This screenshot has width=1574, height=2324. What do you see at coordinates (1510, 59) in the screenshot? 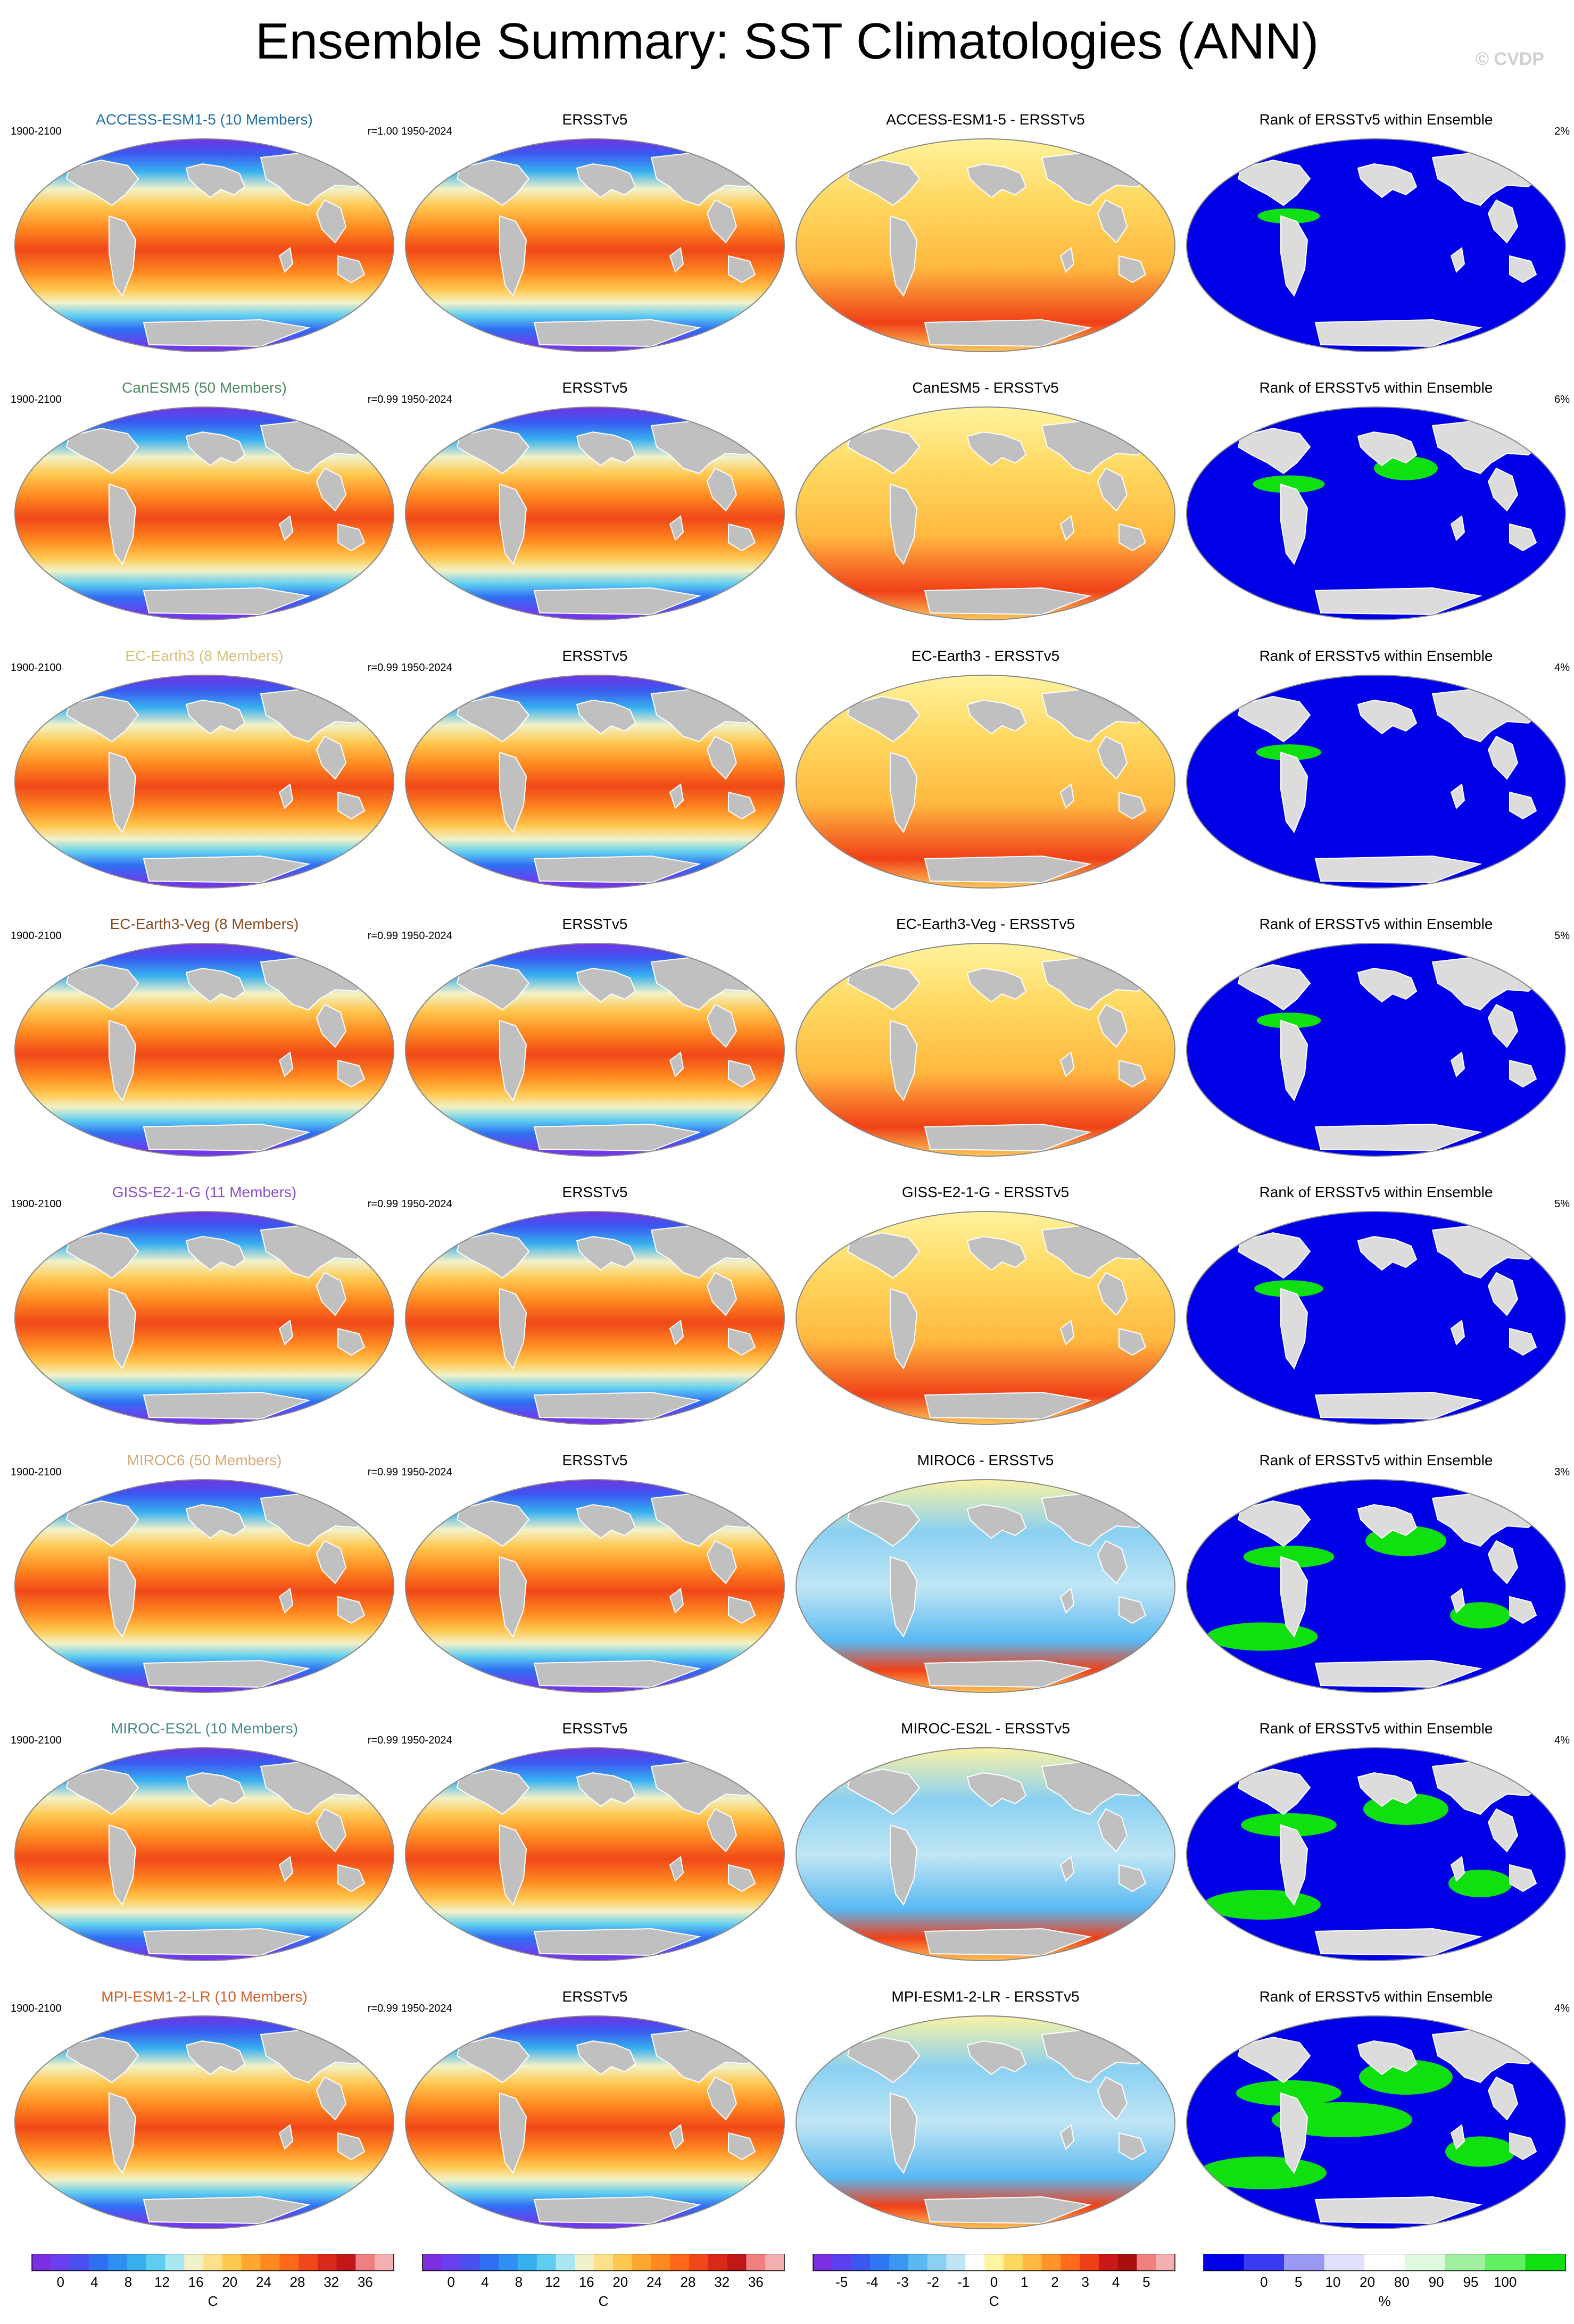
I see `watermark: © CVDP` at bounding box center [1510, 59].